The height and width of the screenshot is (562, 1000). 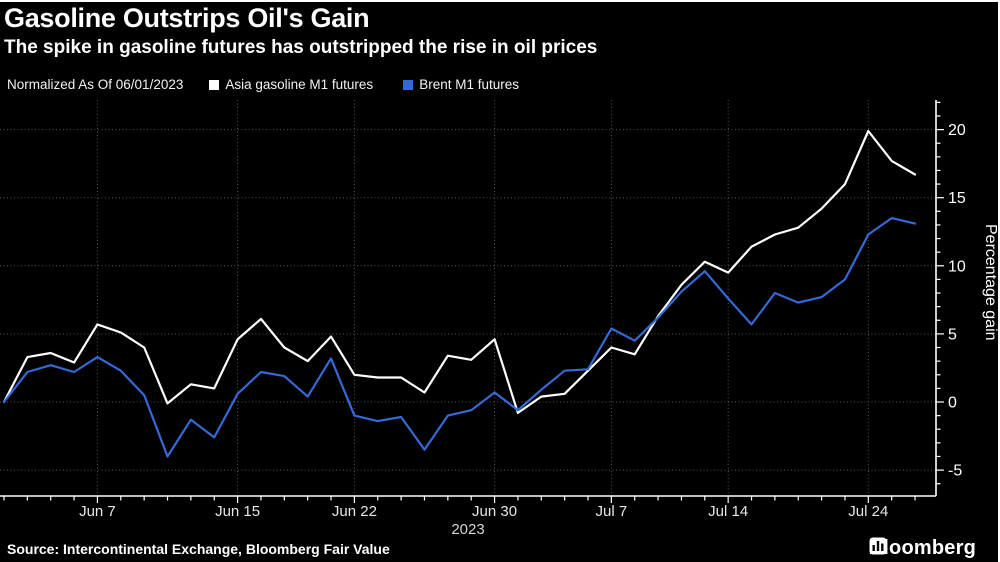 What do you see at coordinates (868, 511) in the screenshot?
I see `x-tick-label: Jul 24` at bounding box center [868, 511].